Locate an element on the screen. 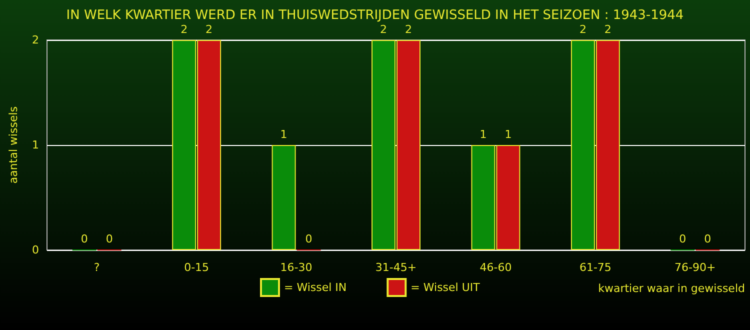  x-tick-label: 76-90+ is located at coordinates (695, 267).